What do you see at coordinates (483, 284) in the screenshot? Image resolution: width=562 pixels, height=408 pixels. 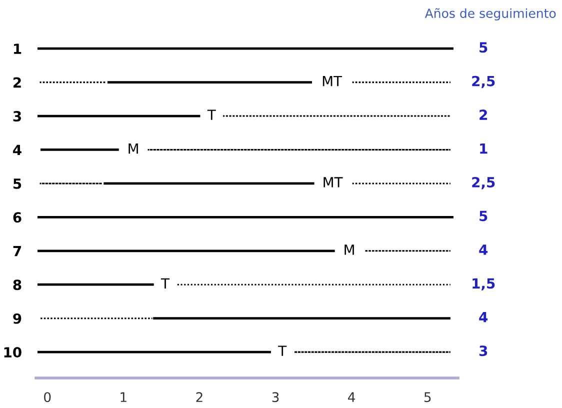 I see `text: 1,5` at bounding box center [483, 284].